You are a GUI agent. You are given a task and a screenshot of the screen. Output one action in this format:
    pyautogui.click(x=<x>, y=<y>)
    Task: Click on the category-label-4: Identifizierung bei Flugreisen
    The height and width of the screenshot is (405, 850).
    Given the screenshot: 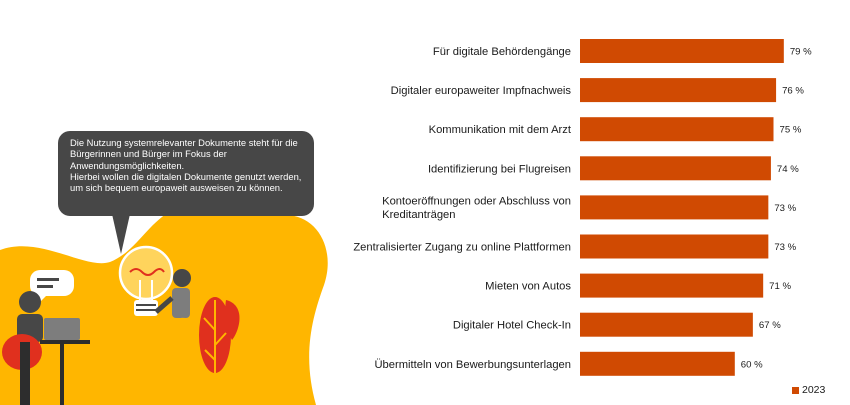 What is the action you would take?
    pyautogui.click(x=499, y=169)
    